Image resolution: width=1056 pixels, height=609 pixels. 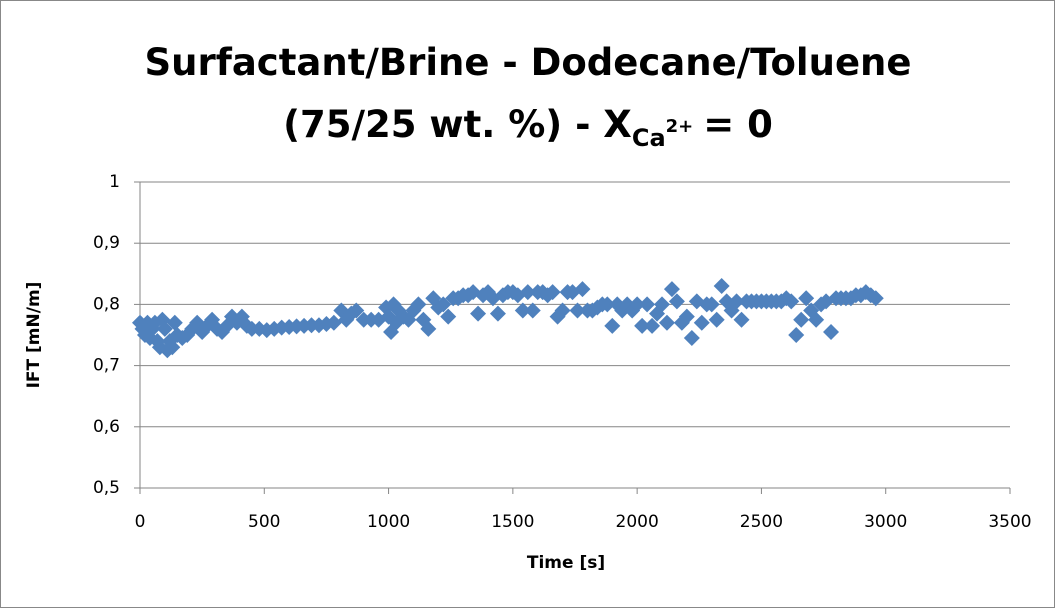 What do you see at coordinates (761, 522) in the screenshot?
I see `x-tick-label: 2500` at bounding box center [761, 522].